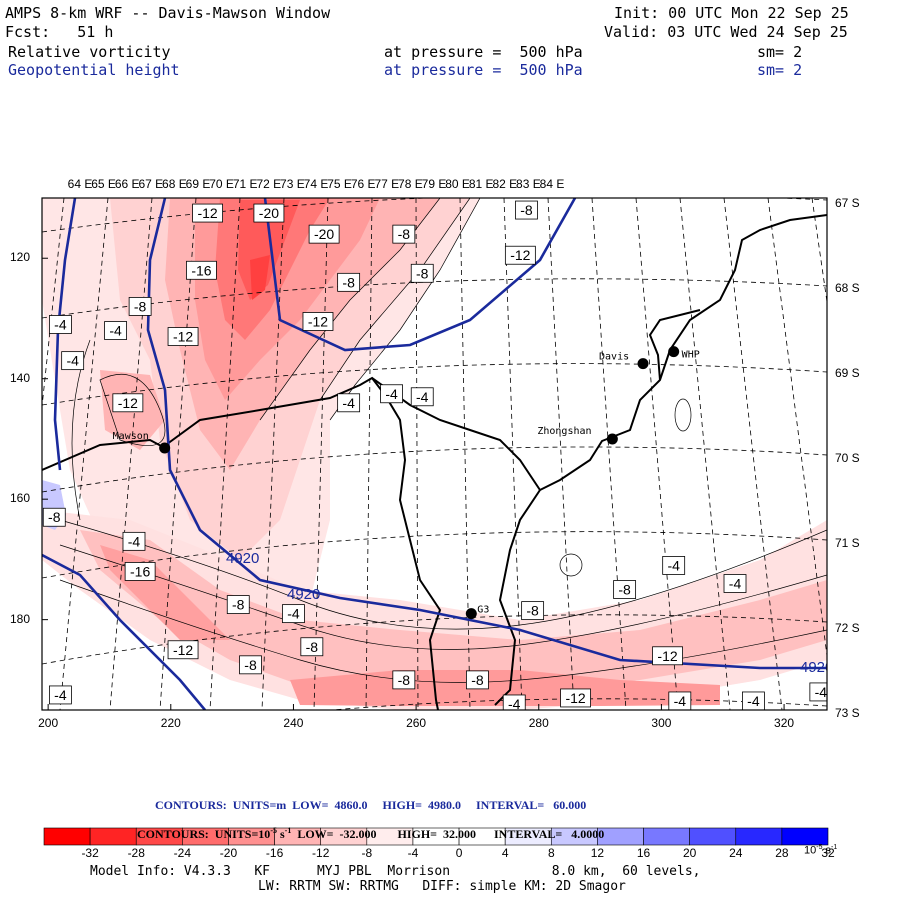  I want to click on lon-label: 81 E, so click(481, 184).